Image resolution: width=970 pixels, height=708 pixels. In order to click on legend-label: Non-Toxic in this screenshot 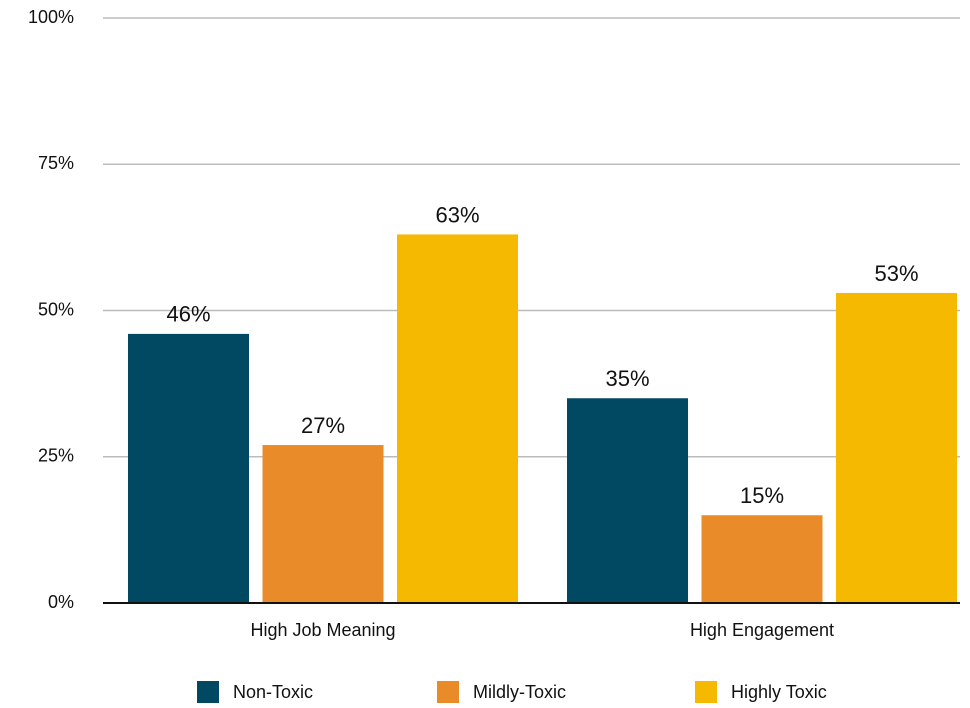, I will do `click(273, 692)`.